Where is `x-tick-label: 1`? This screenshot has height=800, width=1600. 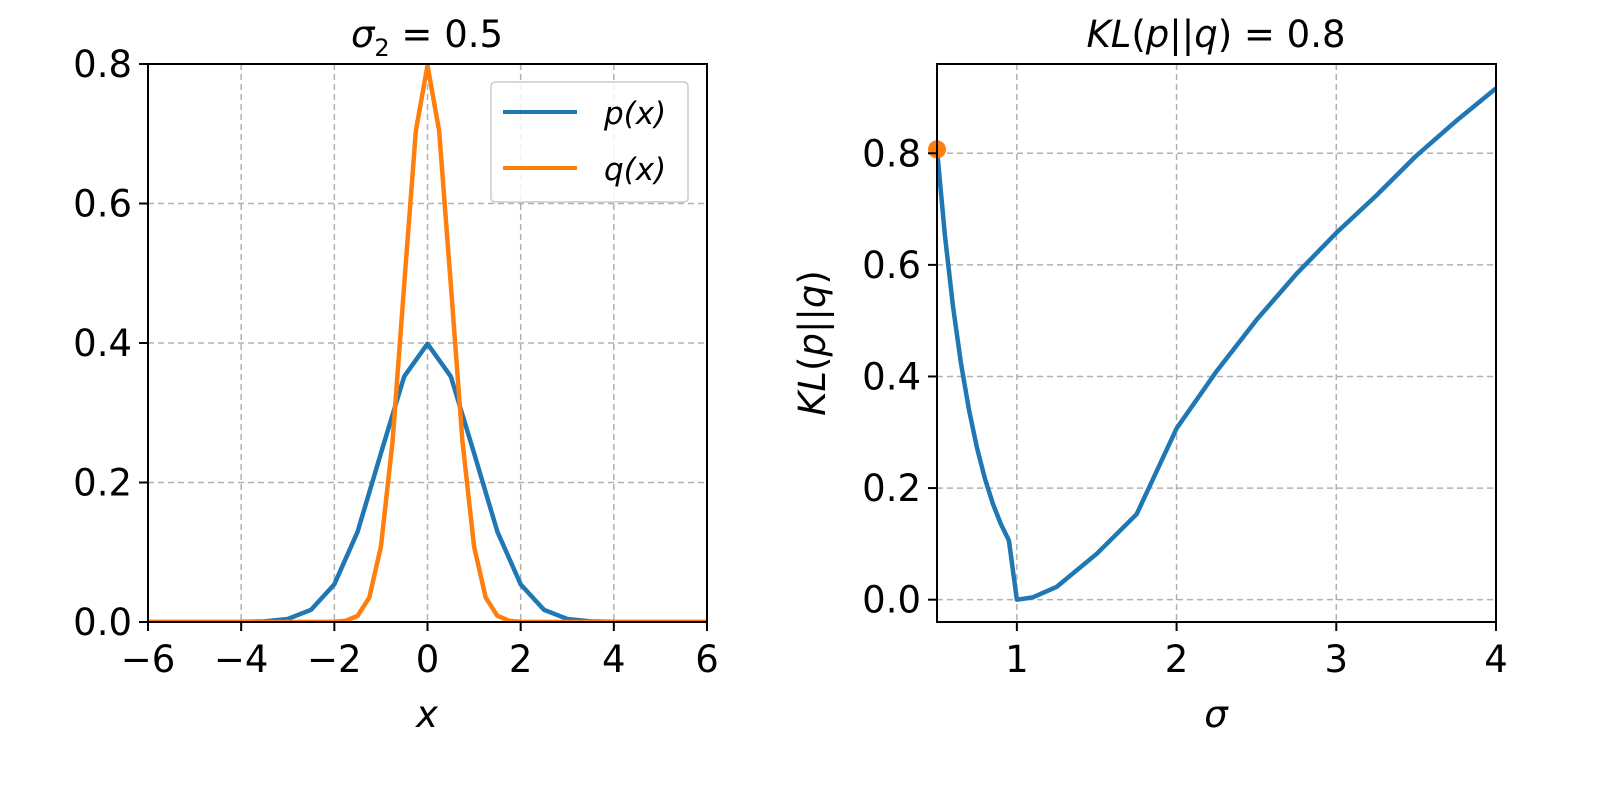 x-tick-label: 1 is located at coordinates (1017, 659).